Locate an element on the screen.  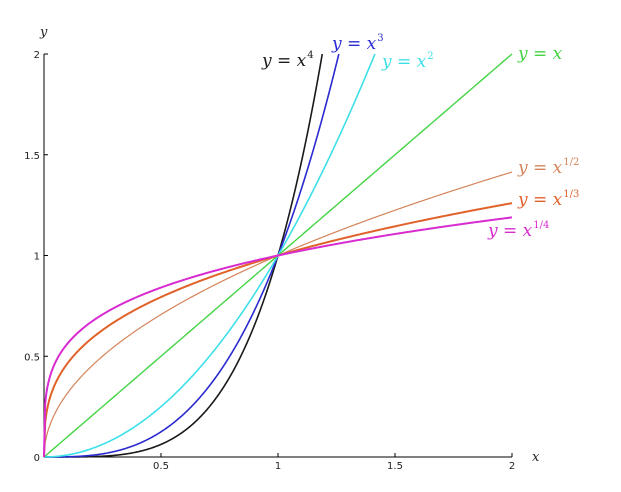
curve-label-exponent: 2 is located at coordinates (430, 56).